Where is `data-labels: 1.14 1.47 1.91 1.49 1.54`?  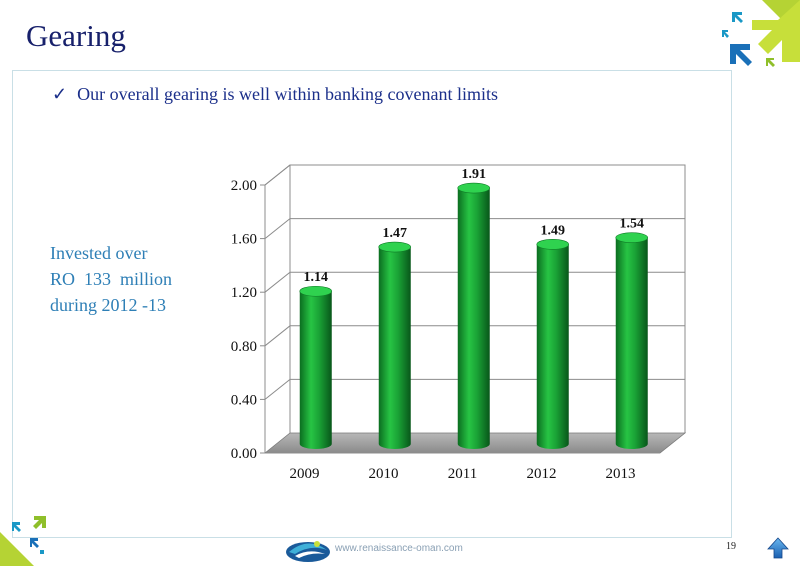
data-labels: 1.14 1.47 1.91 1.49 1.54 is located at coordinates (474, 226).